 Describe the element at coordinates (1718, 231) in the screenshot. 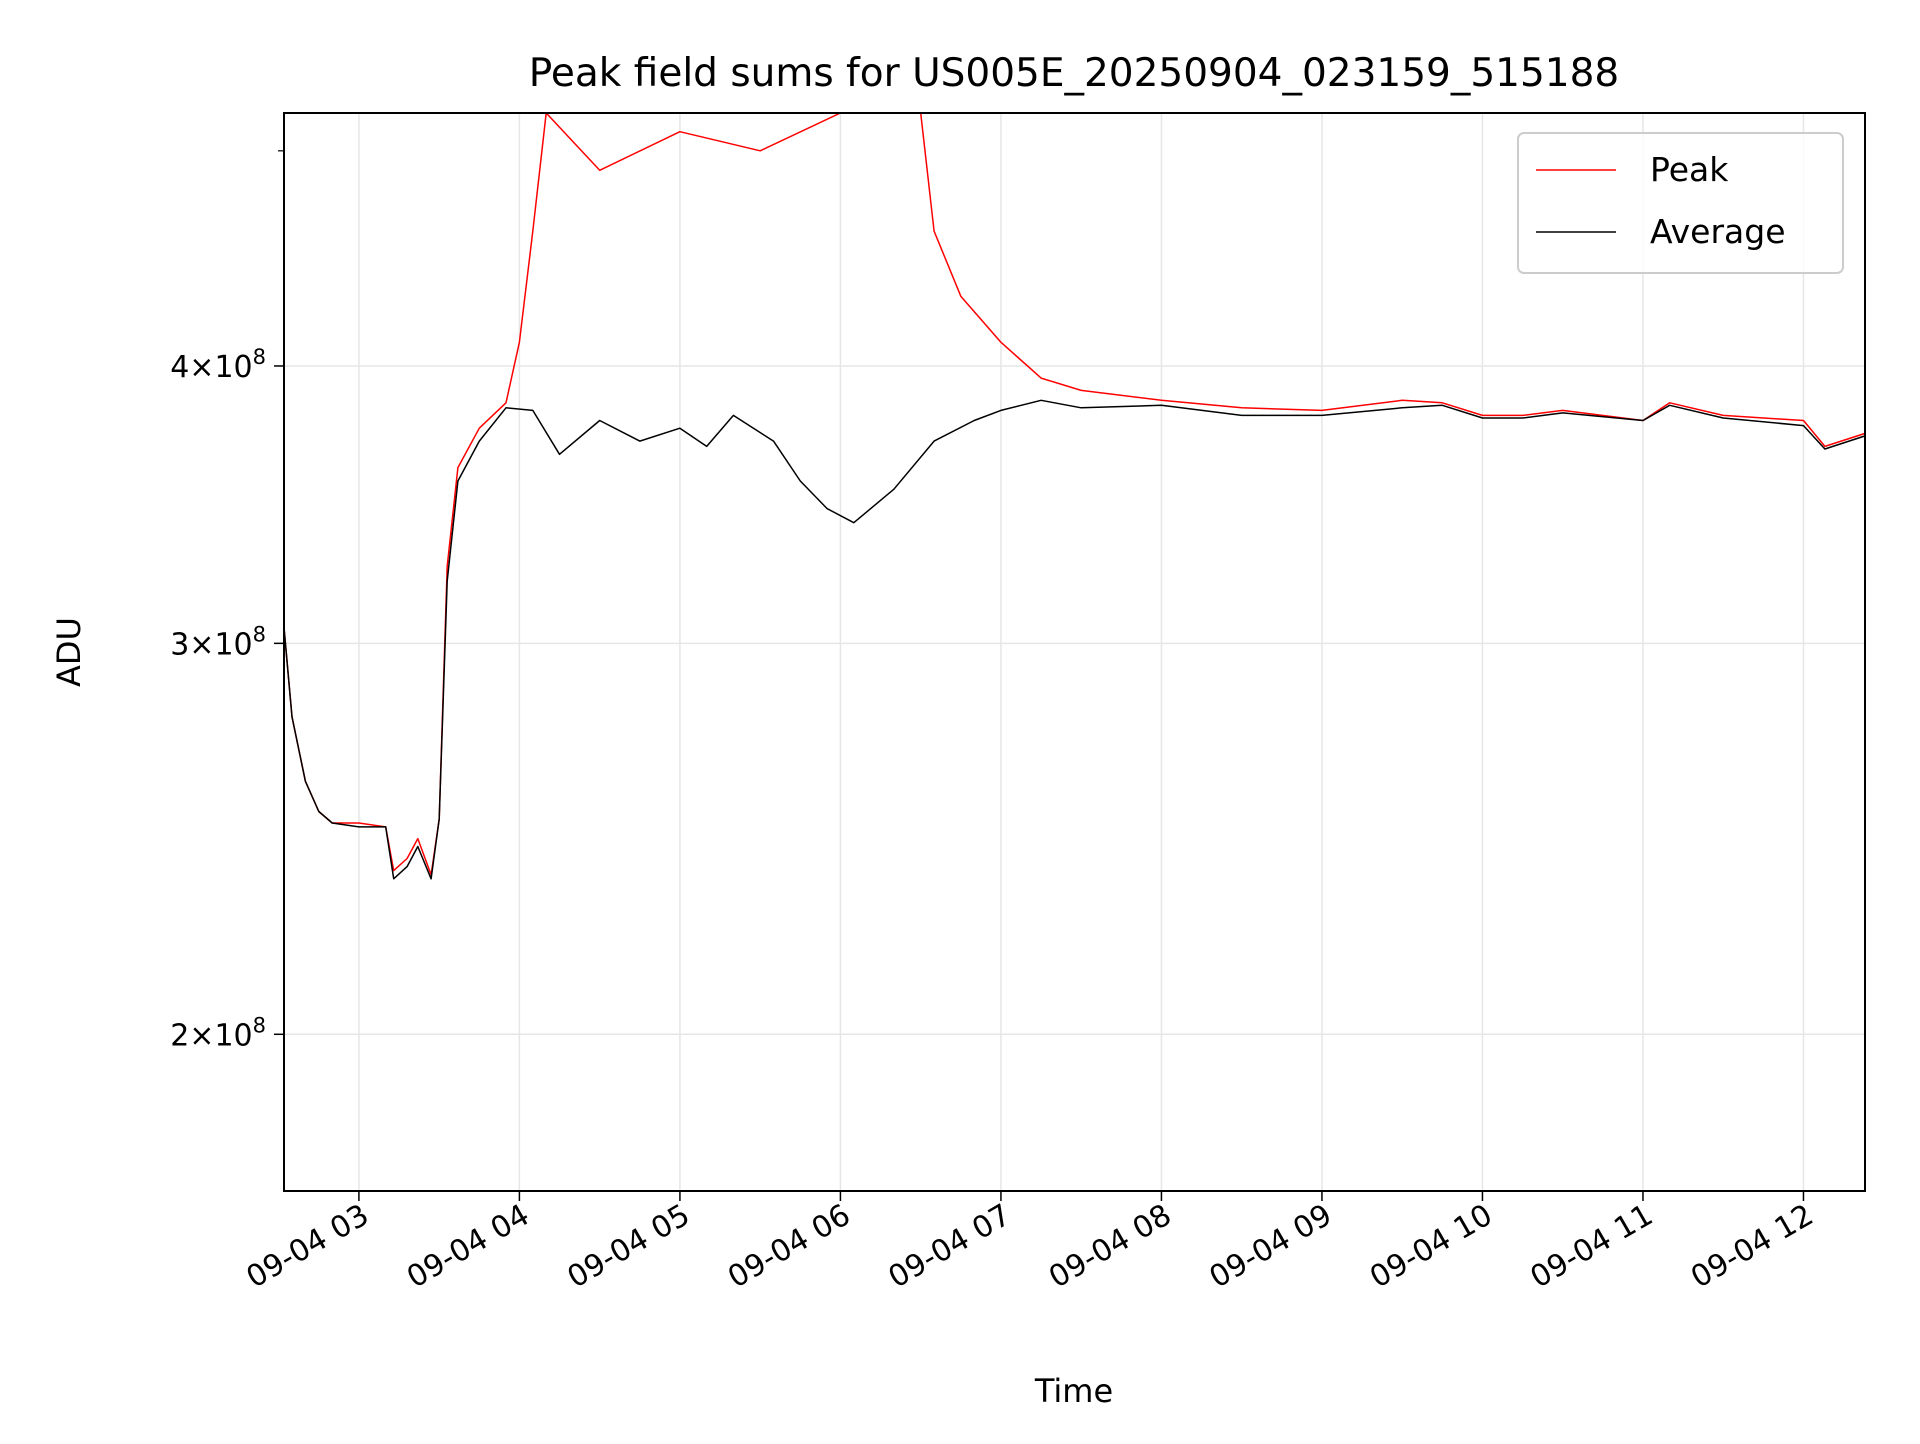

I see `legend-average-label: Average` at that location.